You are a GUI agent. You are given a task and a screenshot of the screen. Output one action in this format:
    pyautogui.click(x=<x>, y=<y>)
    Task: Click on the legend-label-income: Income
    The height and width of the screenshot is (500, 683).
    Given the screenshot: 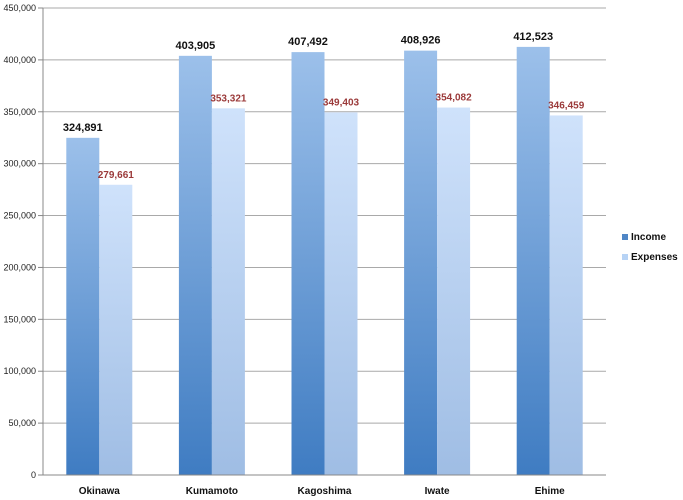 What is the action you would take?
    pyautogui.click(x=648, y=237)
    